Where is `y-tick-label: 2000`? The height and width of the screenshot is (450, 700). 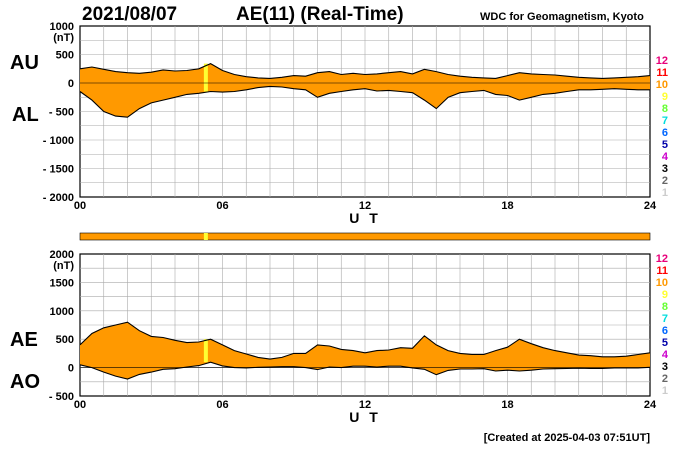 y-tick-label: 2000 is located at coordinates (62, 255).